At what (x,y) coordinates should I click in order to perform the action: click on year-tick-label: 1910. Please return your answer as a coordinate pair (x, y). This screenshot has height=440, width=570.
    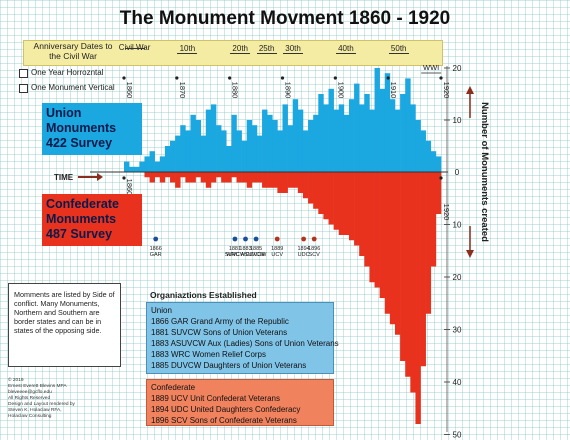
    Looking at the image, I should click on (393, 90).